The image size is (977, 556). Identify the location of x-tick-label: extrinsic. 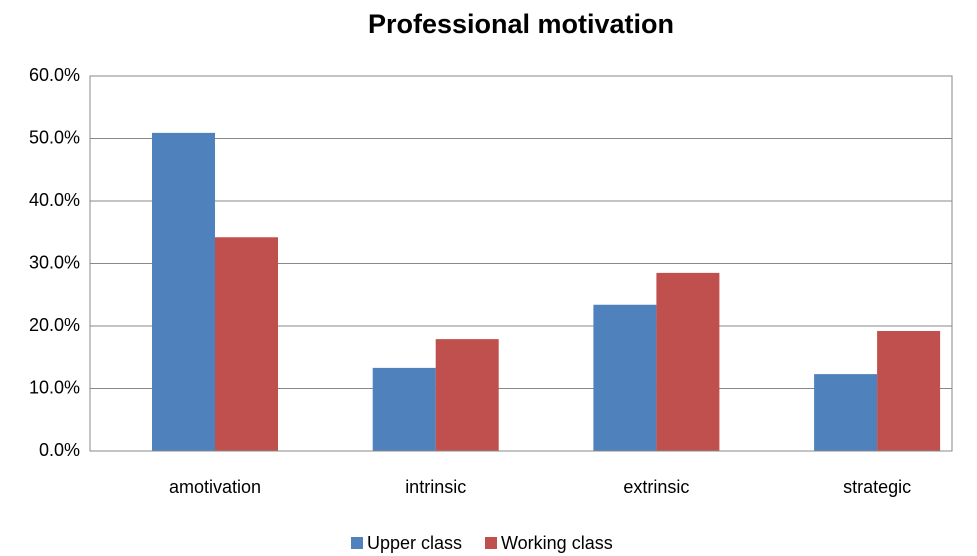
(656, 487).